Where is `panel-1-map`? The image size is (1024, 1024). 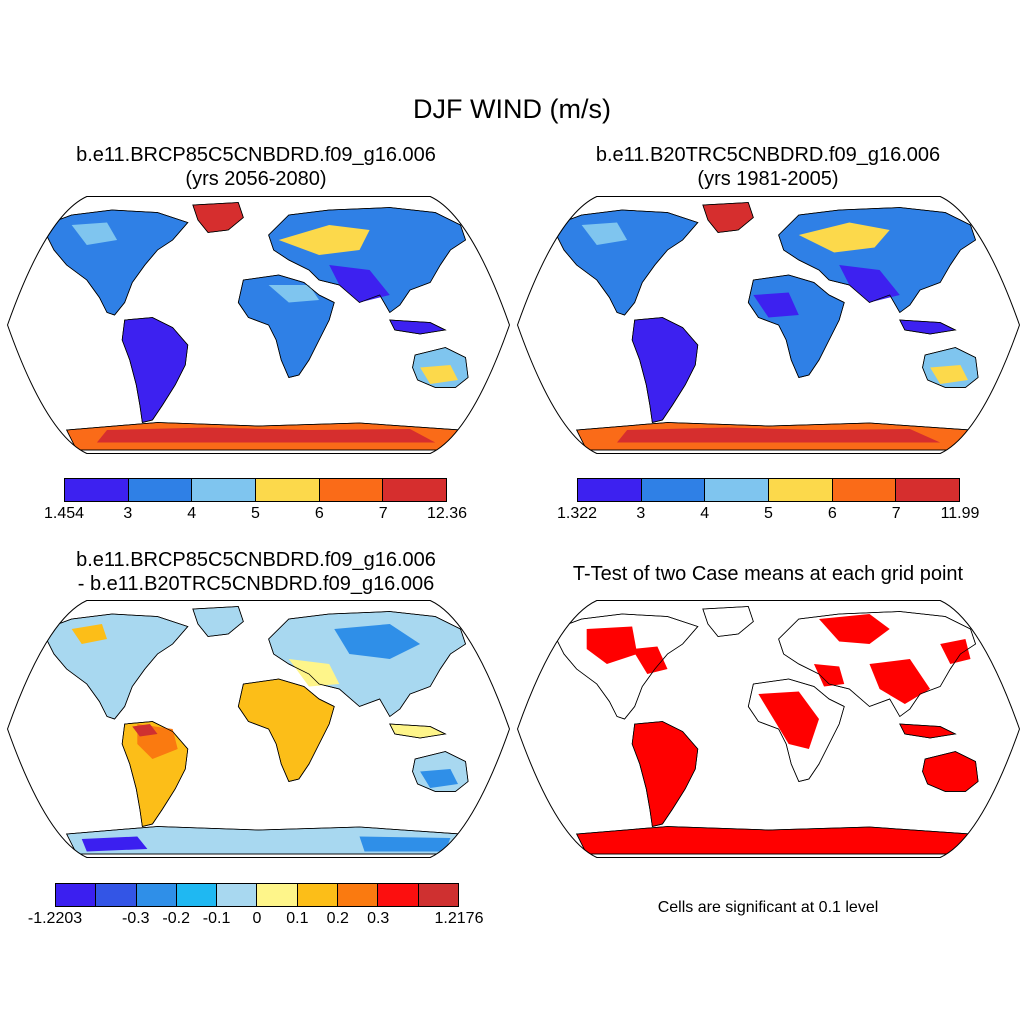 panel-1-map is located at coordinates (258, 325).